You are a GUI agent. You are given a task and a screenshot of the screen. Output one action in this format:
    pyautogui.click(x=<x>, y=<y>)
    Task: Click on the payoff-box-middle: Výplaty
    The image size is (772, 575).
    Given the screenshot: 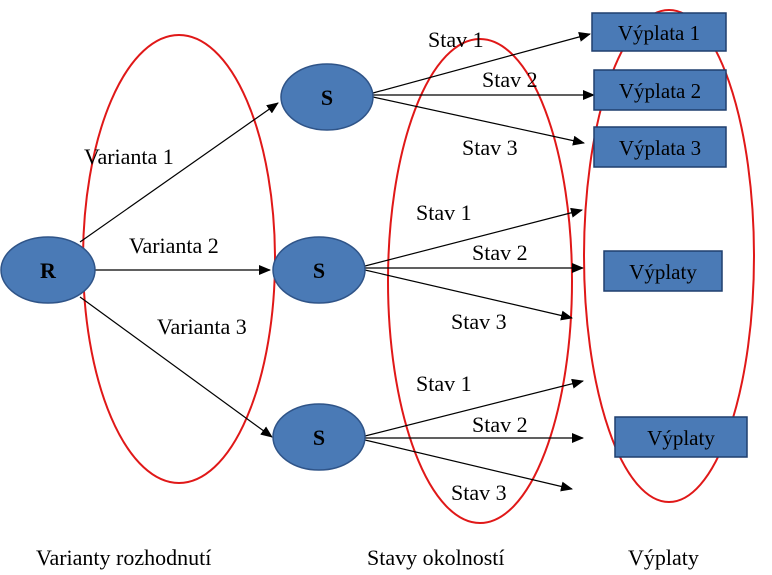 What is the action you would take?
    pyautogui.click(x=663, y=271)
    